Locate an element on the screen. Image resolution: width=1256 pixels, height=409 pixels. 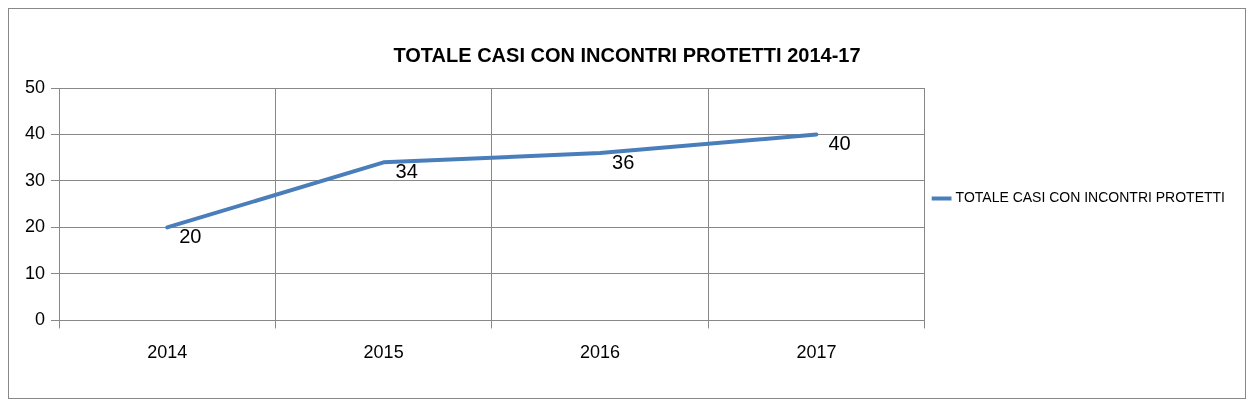
data-label: 34 is located at coordinates (406, 170).